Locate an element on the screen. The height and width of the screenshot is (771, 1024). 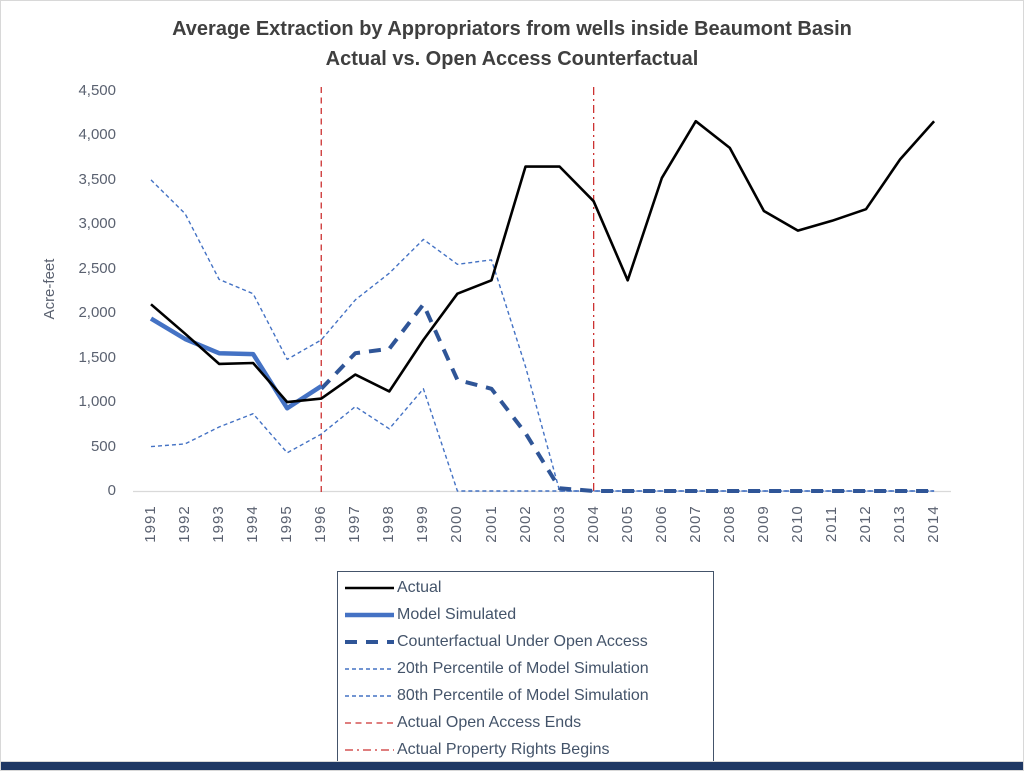
y-tick-label: 1,500 is located at coordinates (97, 357).